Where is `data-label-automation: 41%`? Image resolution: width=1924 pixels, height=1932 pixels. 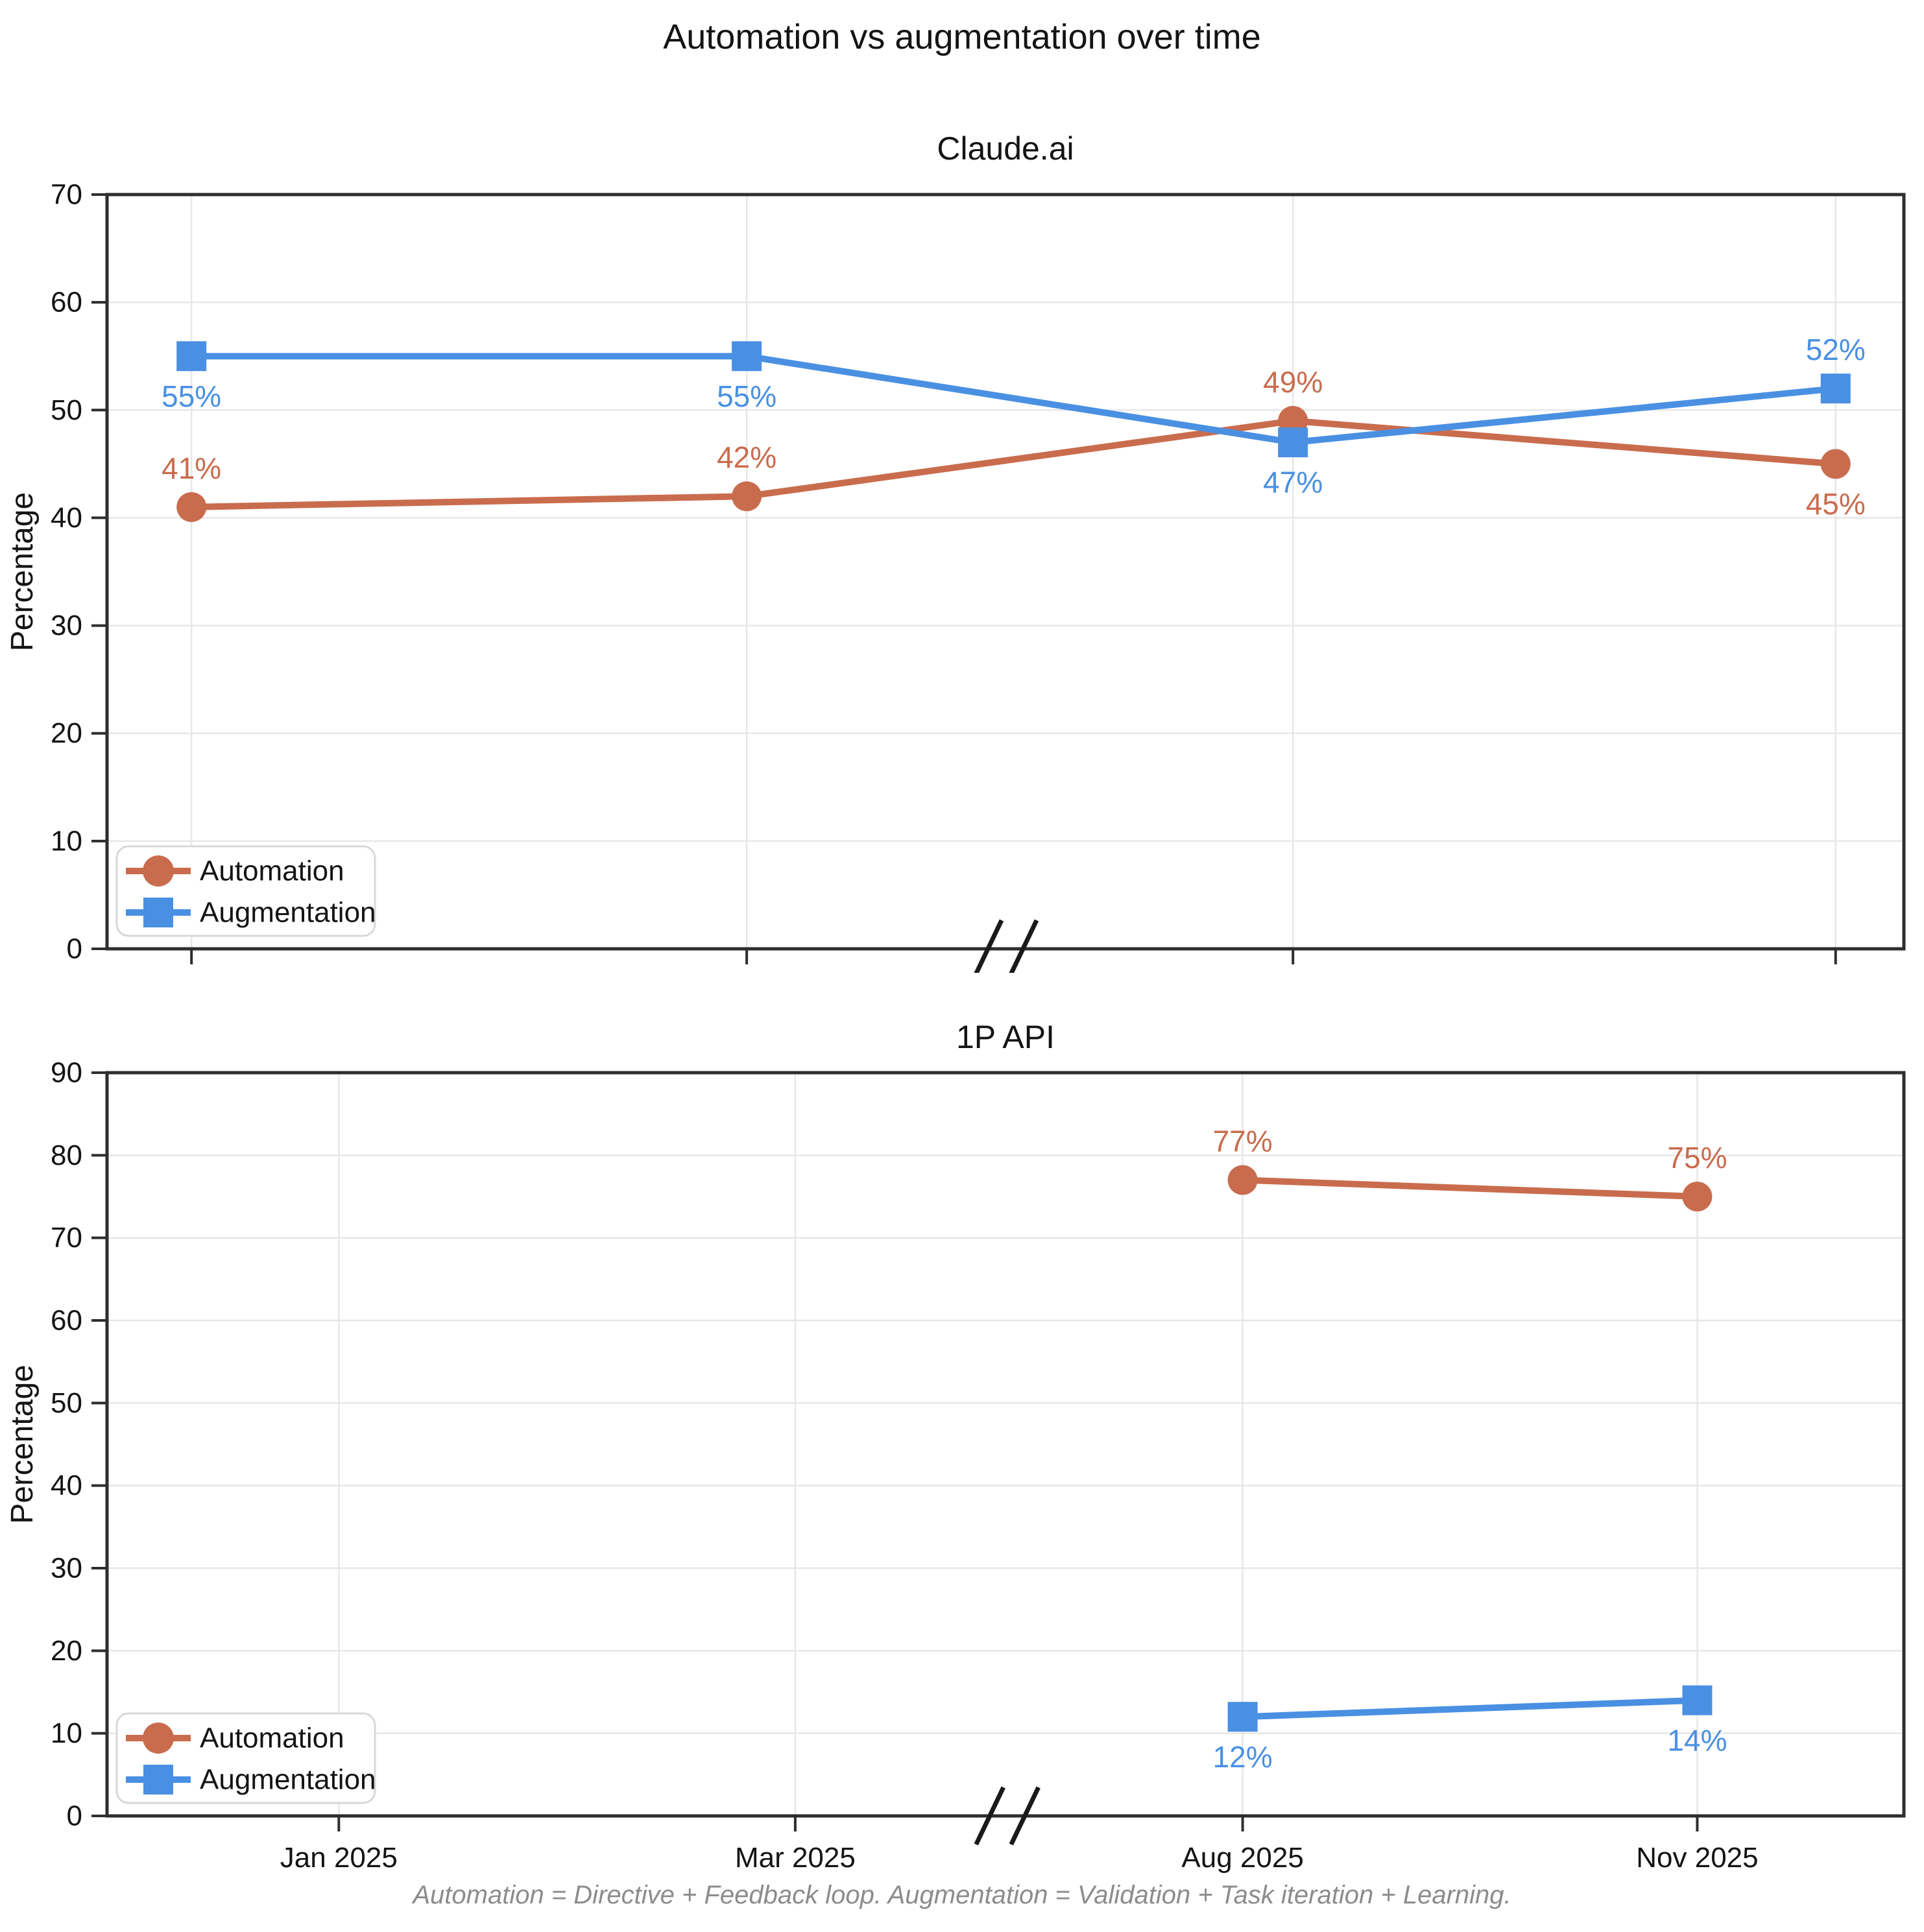 data-label-automation: 41% is located at coordinates (191, 468).